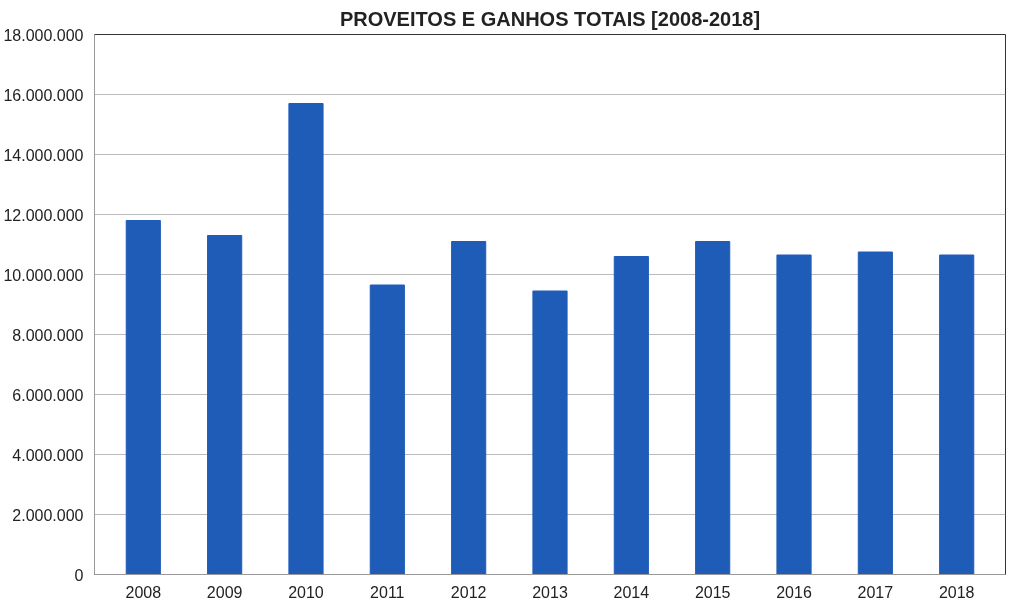 The image size is (1020, 609). I want to click on y-tick-label: 12.000.000, so click(43, 215).